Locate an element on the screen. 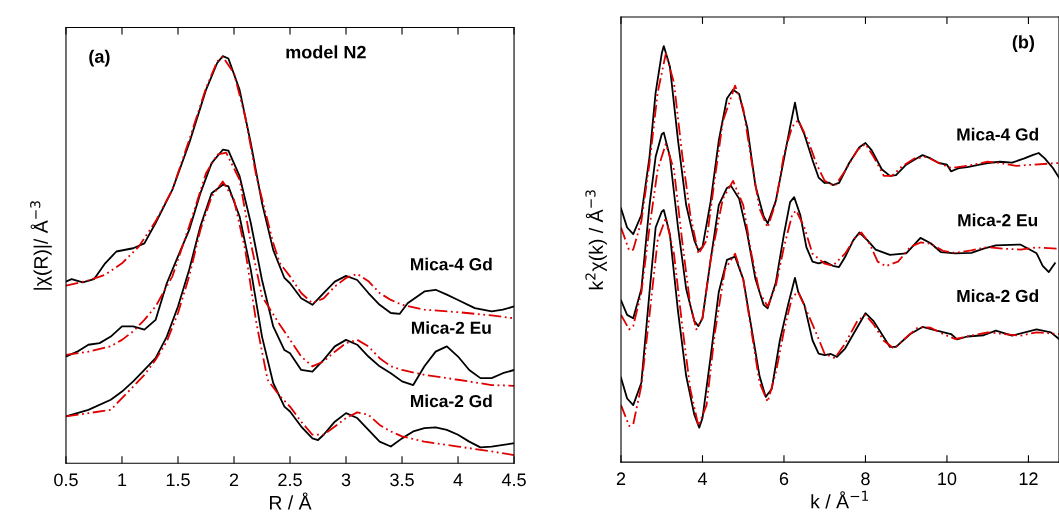 The image size is (1059, 530). x-tick-label: 1 is located at coordinates (122, 480).